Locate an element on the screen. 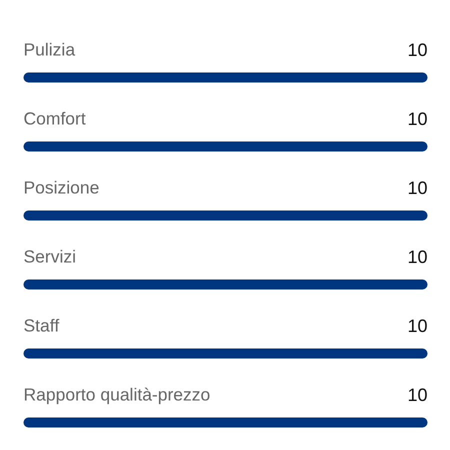 The image size is (450, 450). y-tick-label: Servizi is located at coordinates (50, 256).